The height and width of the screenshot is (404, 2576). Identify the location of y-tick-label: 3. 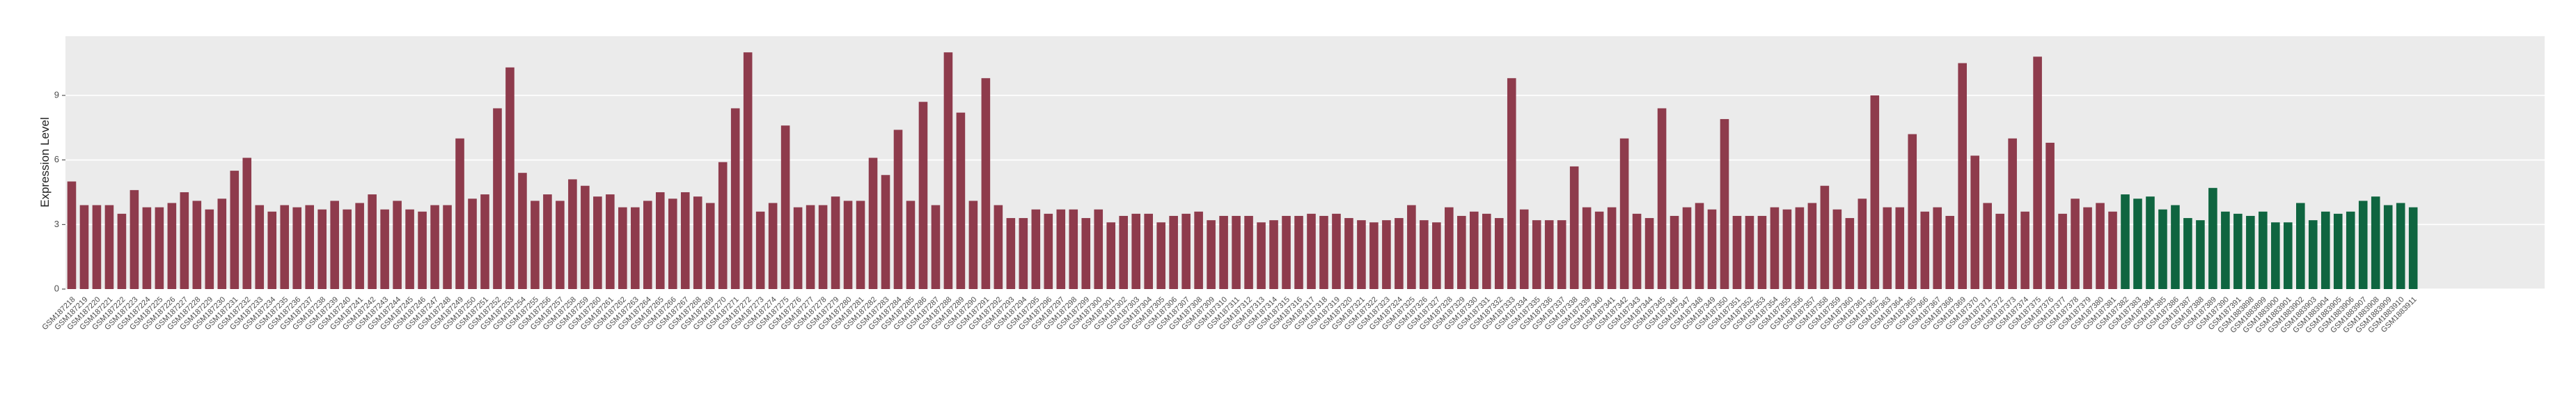
(56, 224).